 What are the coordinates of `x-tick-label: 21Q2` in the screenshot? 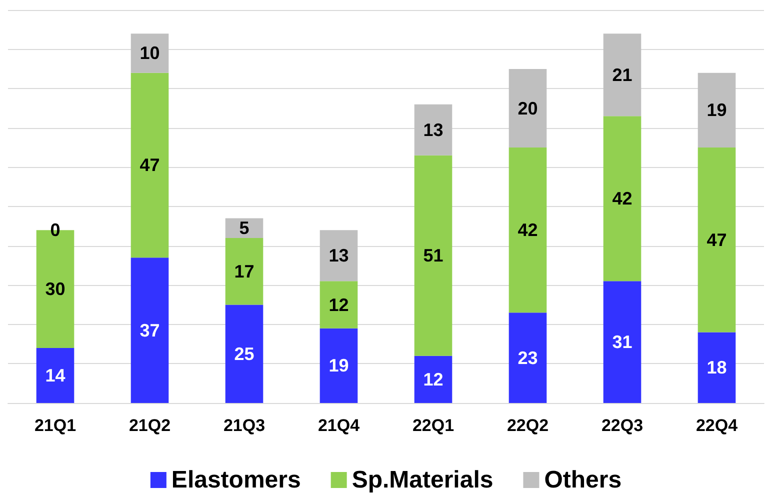 It's located at (149, 425).